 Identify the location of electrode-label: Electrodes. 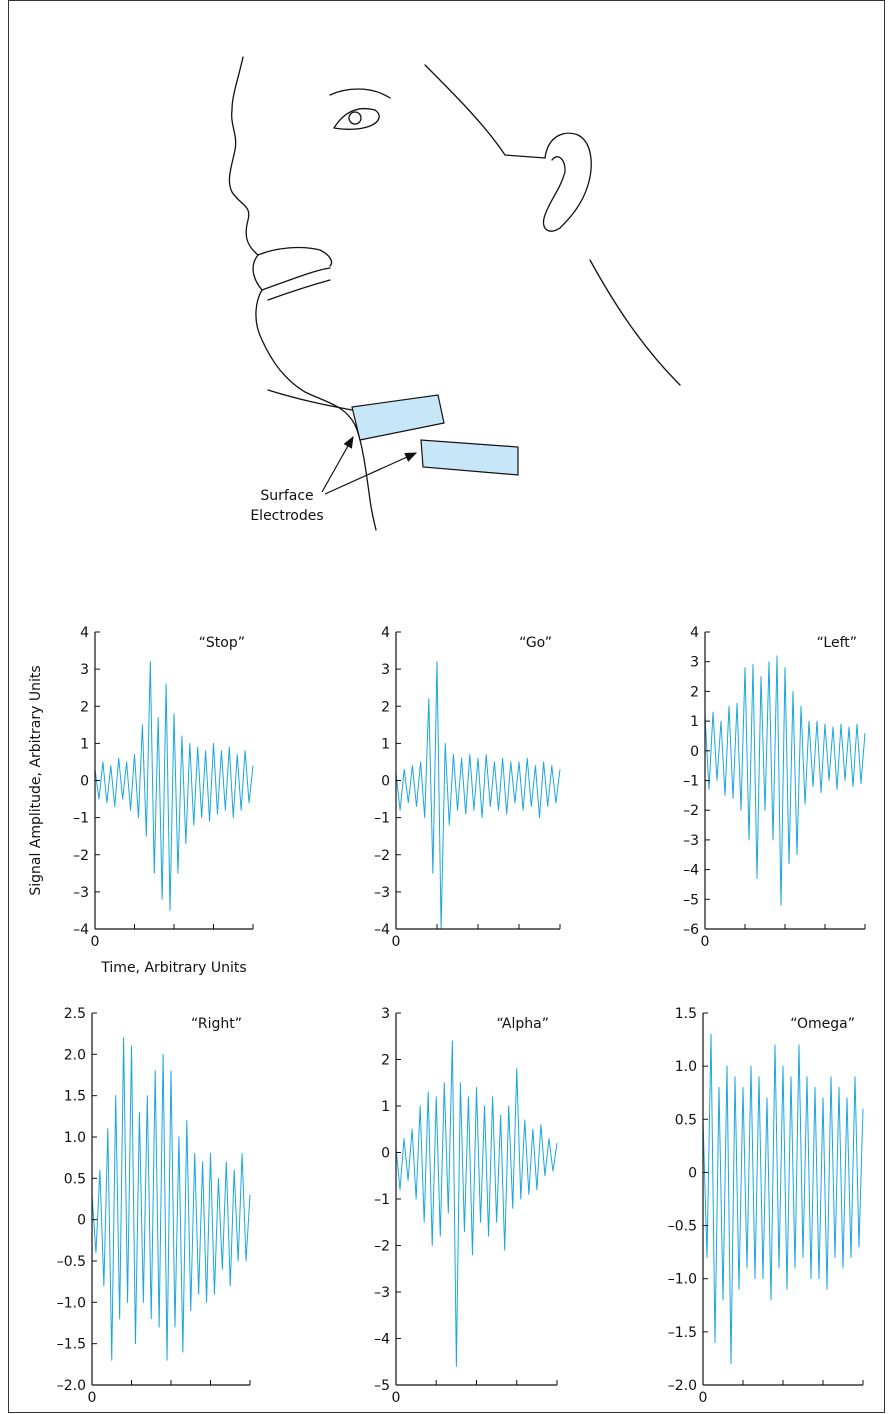
(286, 516).